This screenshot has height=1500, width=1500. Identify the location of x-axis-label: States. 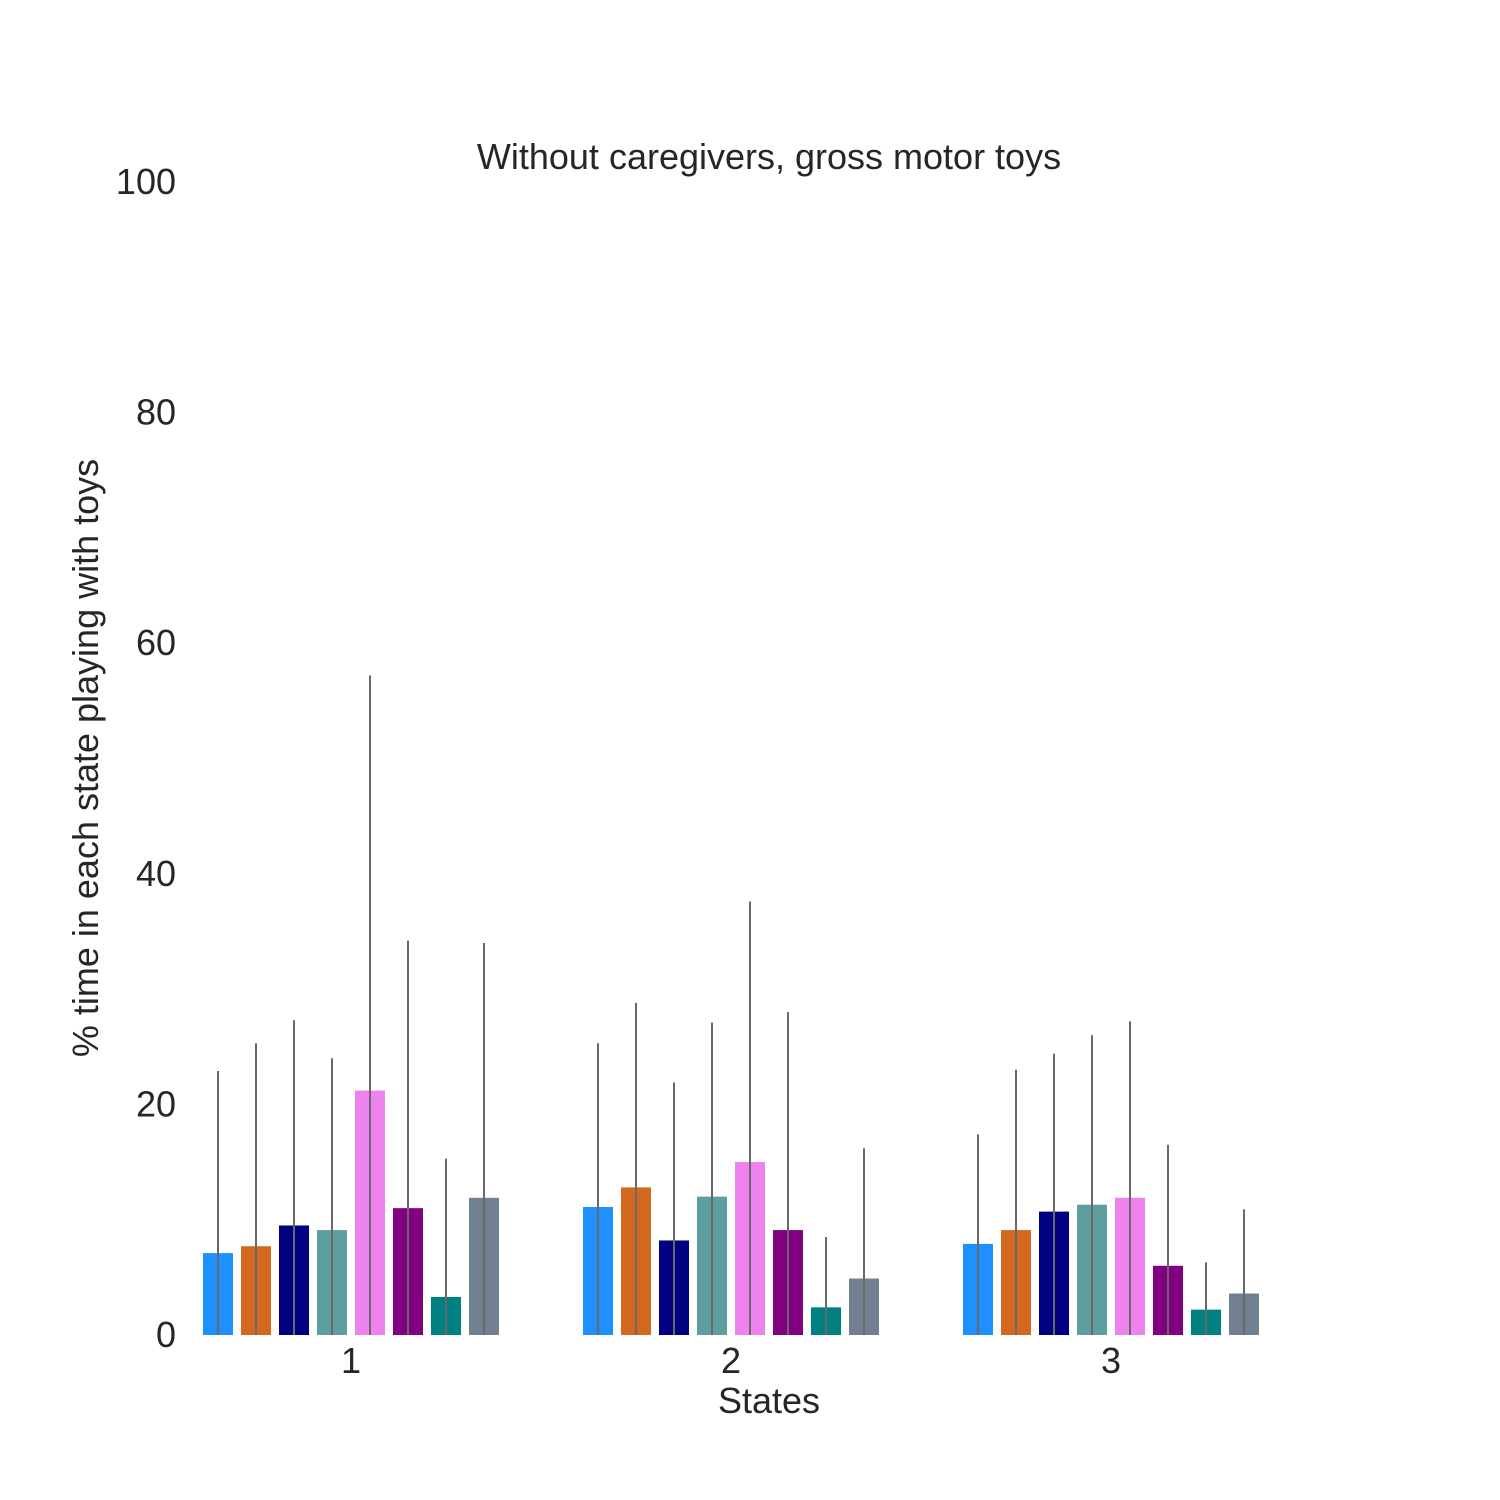
(769, 1400).